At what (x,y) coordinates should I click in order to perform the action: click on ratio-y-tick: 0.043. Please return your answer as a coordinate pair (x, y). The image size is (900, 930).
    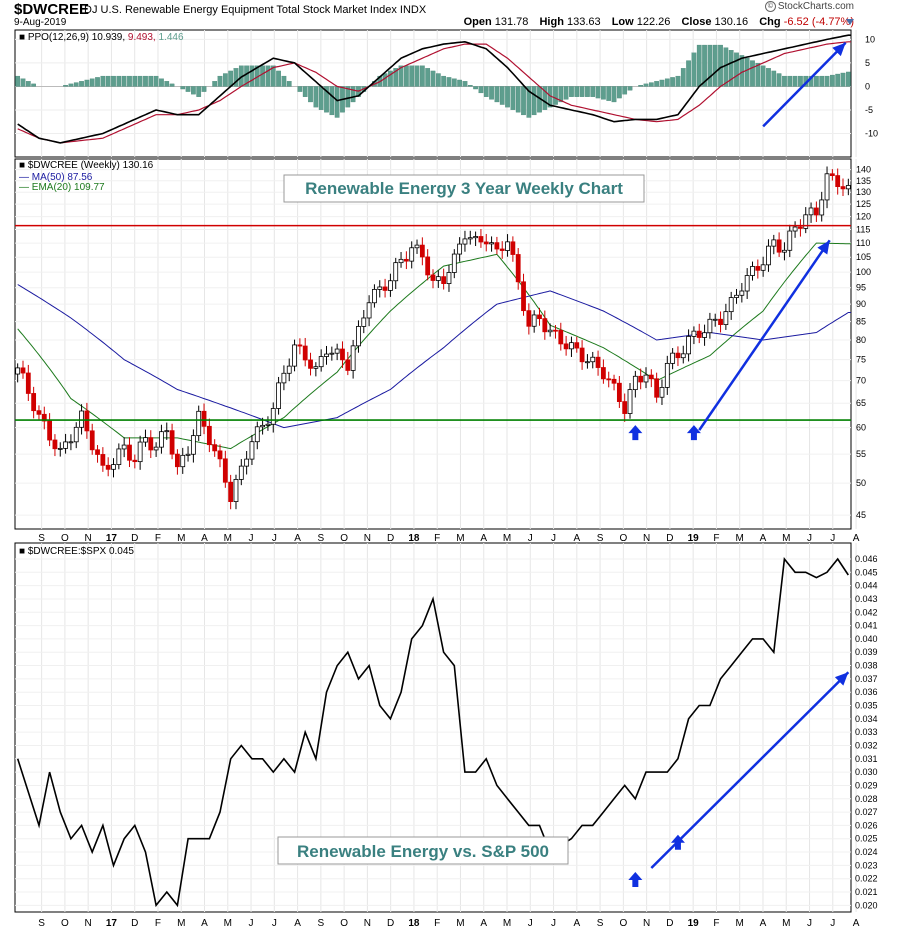
    Looking at the image, I should click on (866, 599).